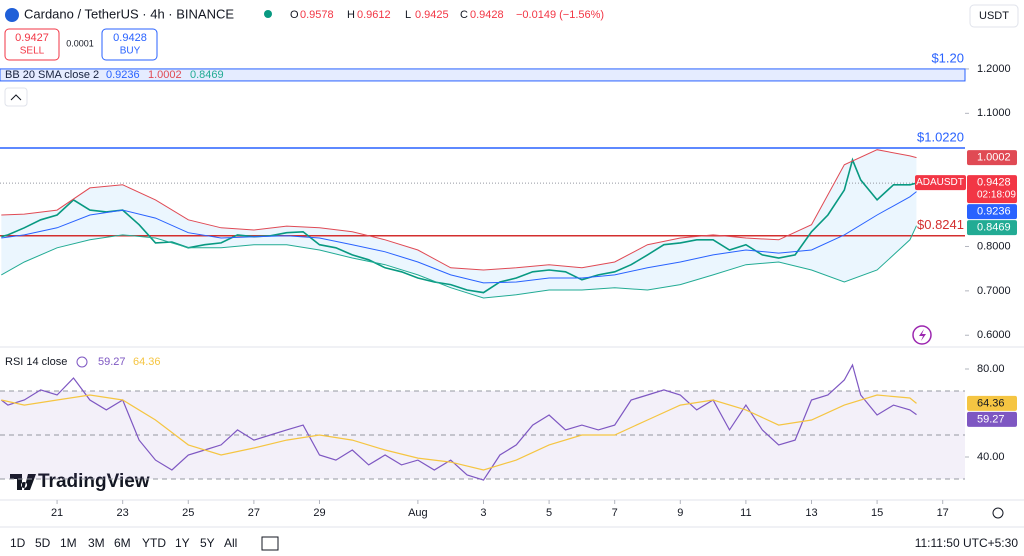 The height and width of the screenshot is (556, 1024). Describe the element at coordinates (922, 335) in the screenshot. I see `alert-bolt` at that location.